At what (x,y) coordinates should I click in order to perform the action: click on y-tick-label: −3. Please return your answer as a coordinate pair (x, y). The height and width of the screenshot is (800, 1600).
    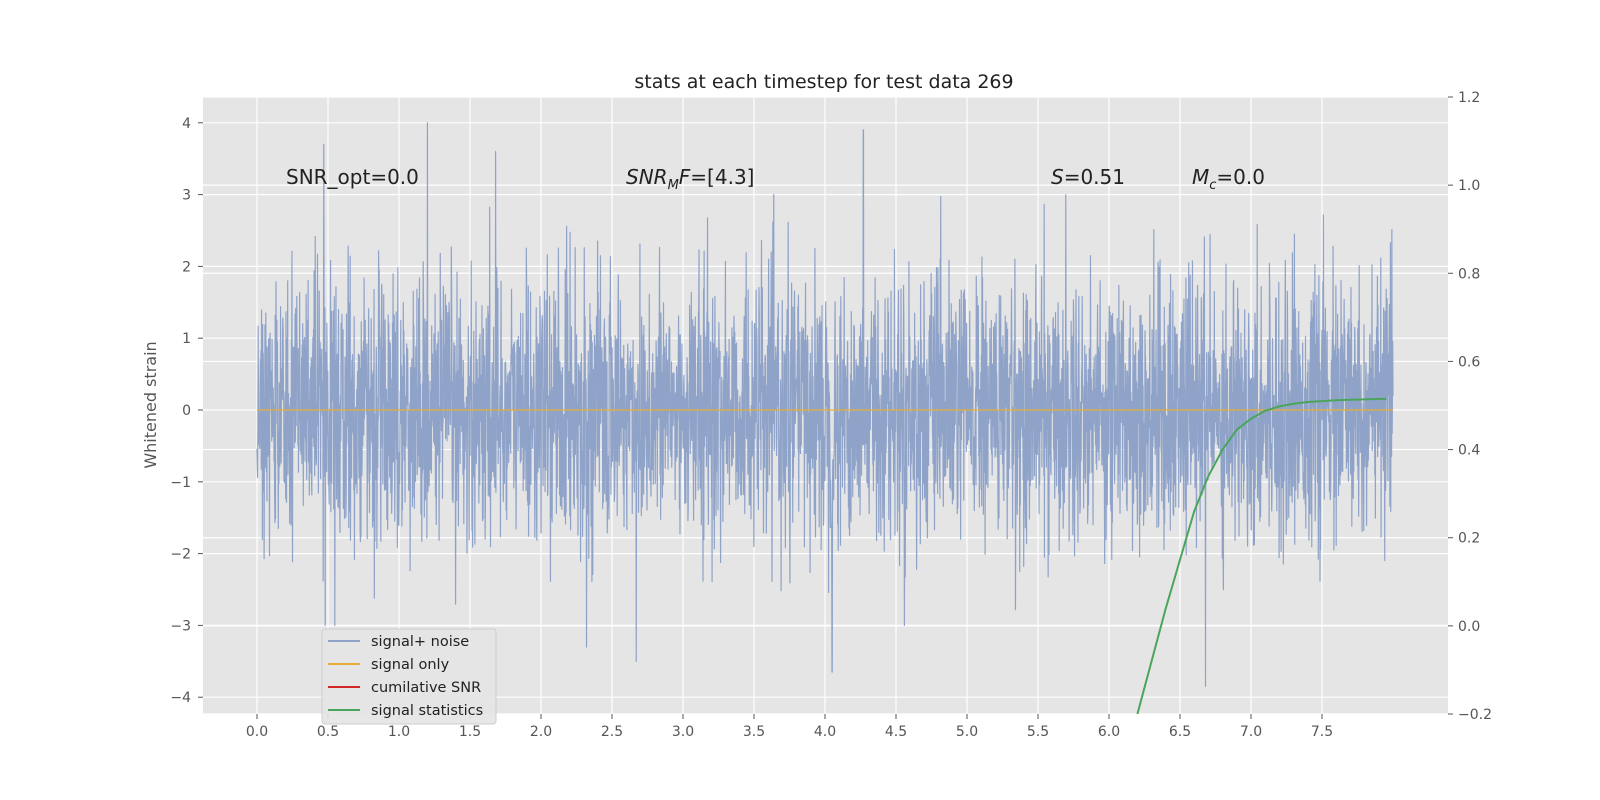
    Looking at the image, I should click on (180, 626).